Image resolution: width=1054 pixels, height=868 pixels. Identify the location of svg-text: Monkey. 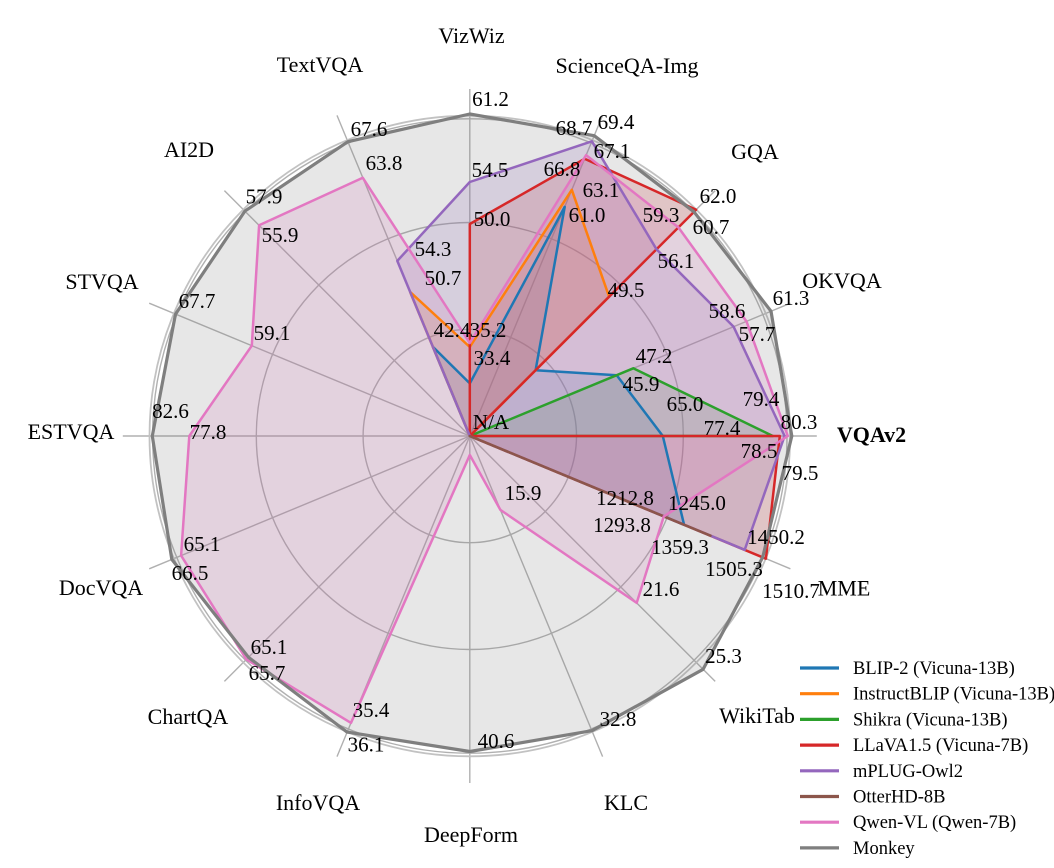
(884, 849).